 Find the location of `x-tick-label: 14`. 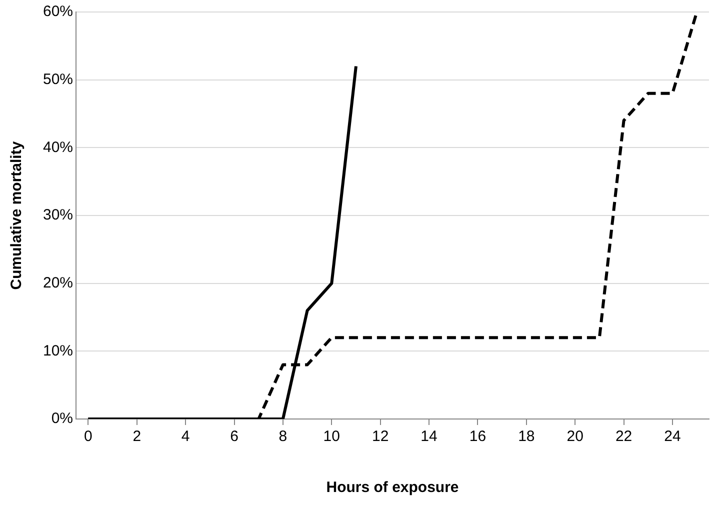

x-tick-label: 14 is located at coordinates (429, 437).